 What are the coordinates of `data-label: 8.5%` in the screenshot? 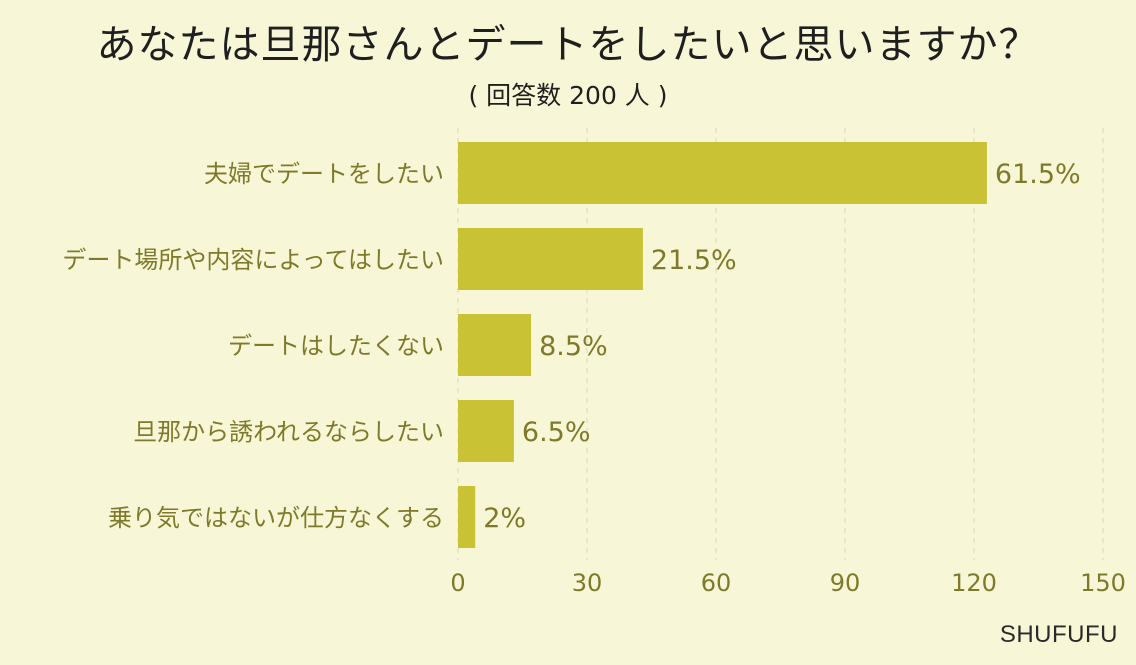 It's located at (573, 346).